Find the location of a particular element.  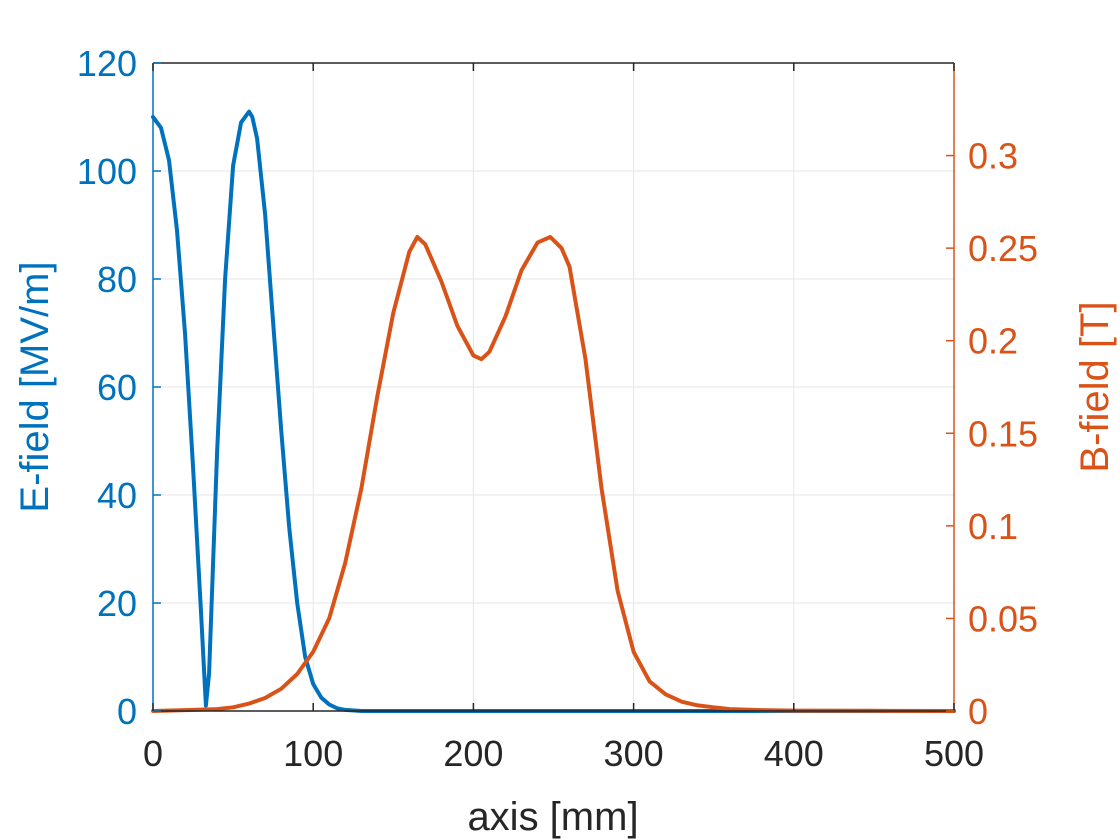

left-y-tick-label: 60 is located at coordinates (117, 387).